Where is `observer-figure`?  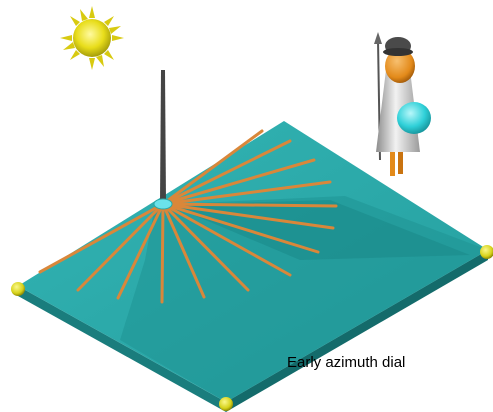 observer-figure is located at coordinates (402, 104).